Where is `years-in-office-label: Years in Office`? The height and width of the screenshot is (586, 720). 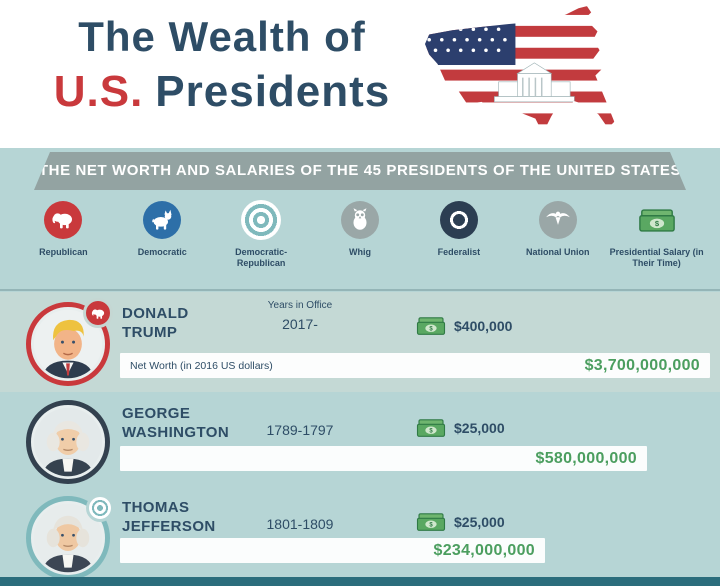
years-in-office-label: Years in Office is located at coordinates (300, 305).